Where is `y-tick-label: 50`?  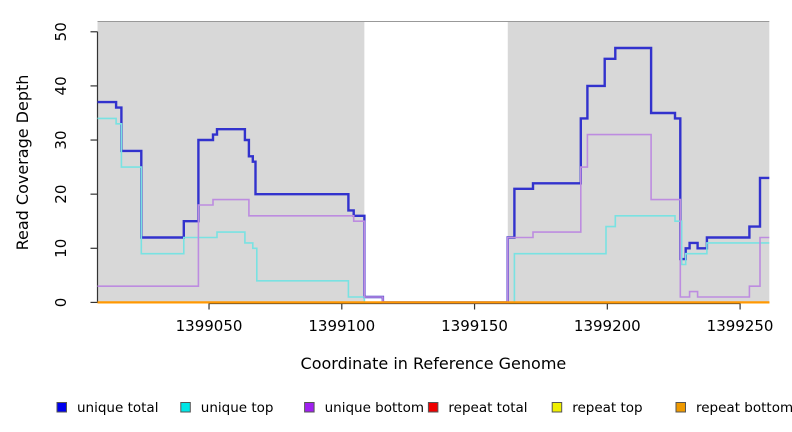
y-tick-label: 50 is located at coordinates (61, 31).